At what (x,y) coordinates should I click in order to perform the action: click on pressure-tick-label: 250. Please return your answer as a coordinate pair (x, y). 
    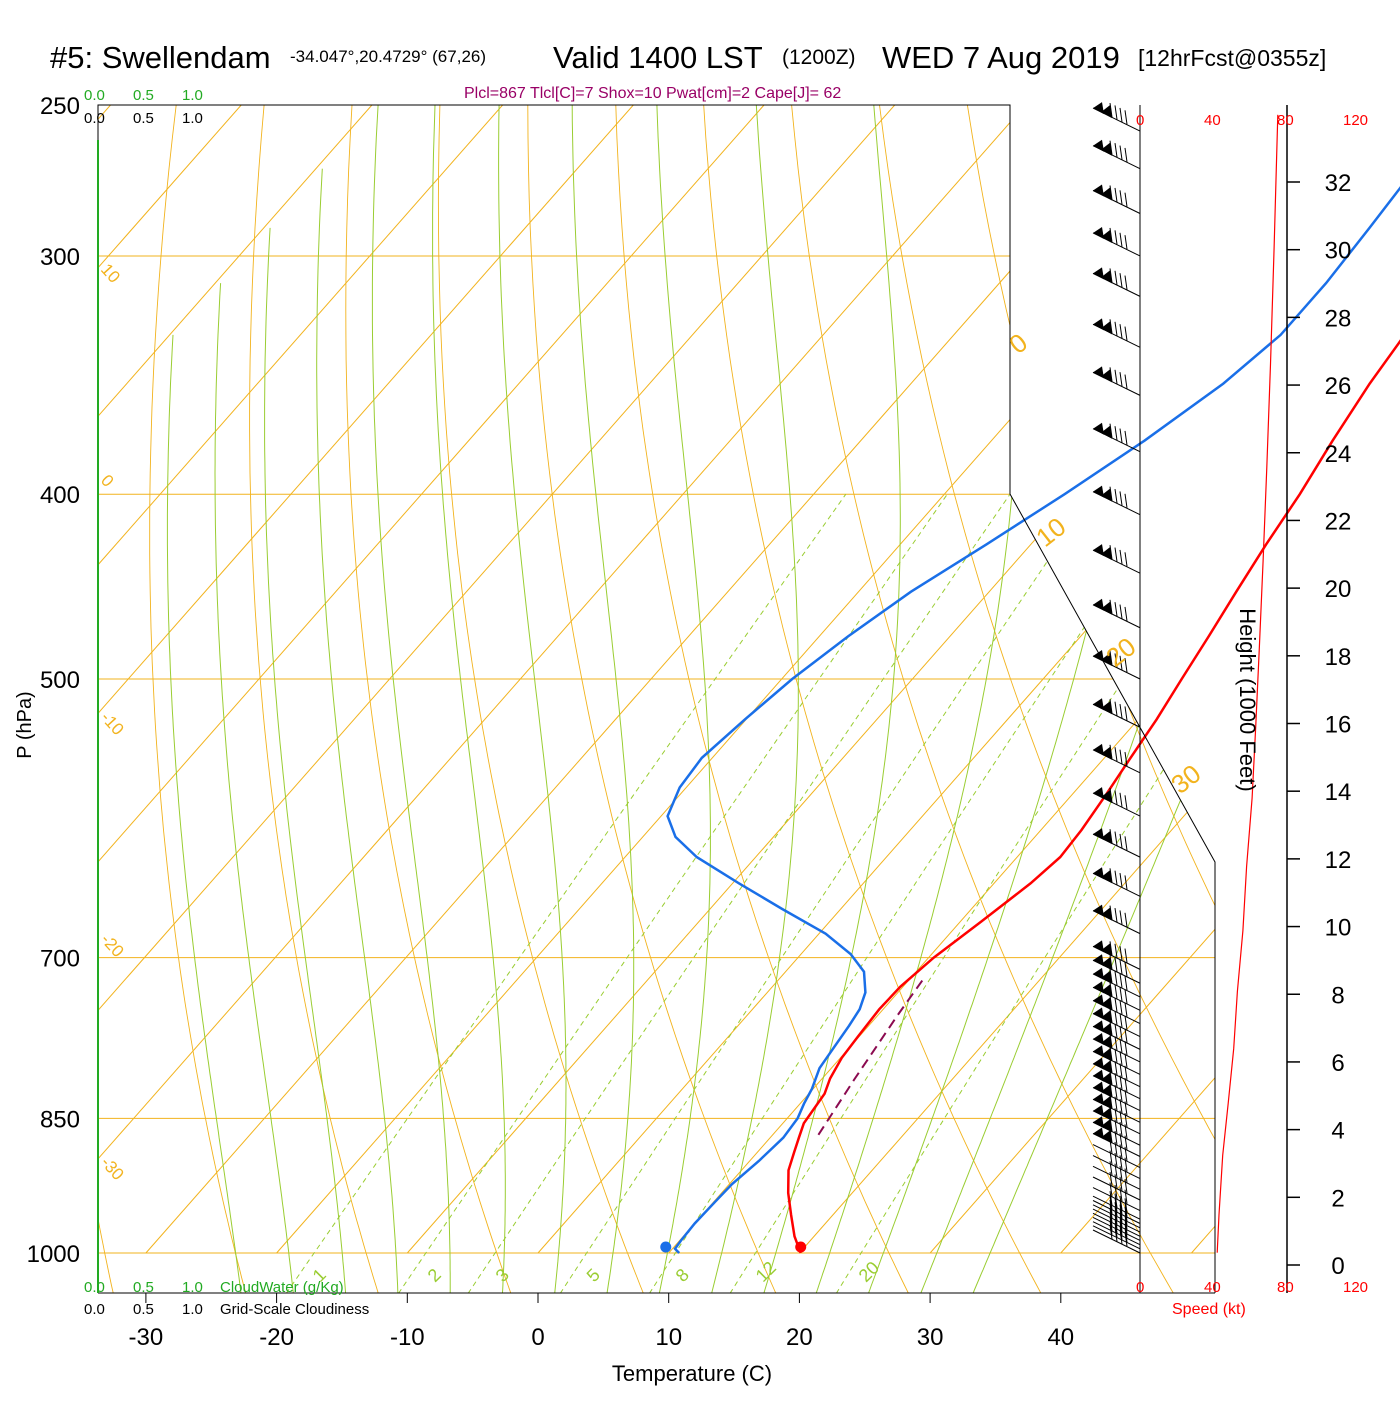
    Looking at the image, I should click on (60, 106).